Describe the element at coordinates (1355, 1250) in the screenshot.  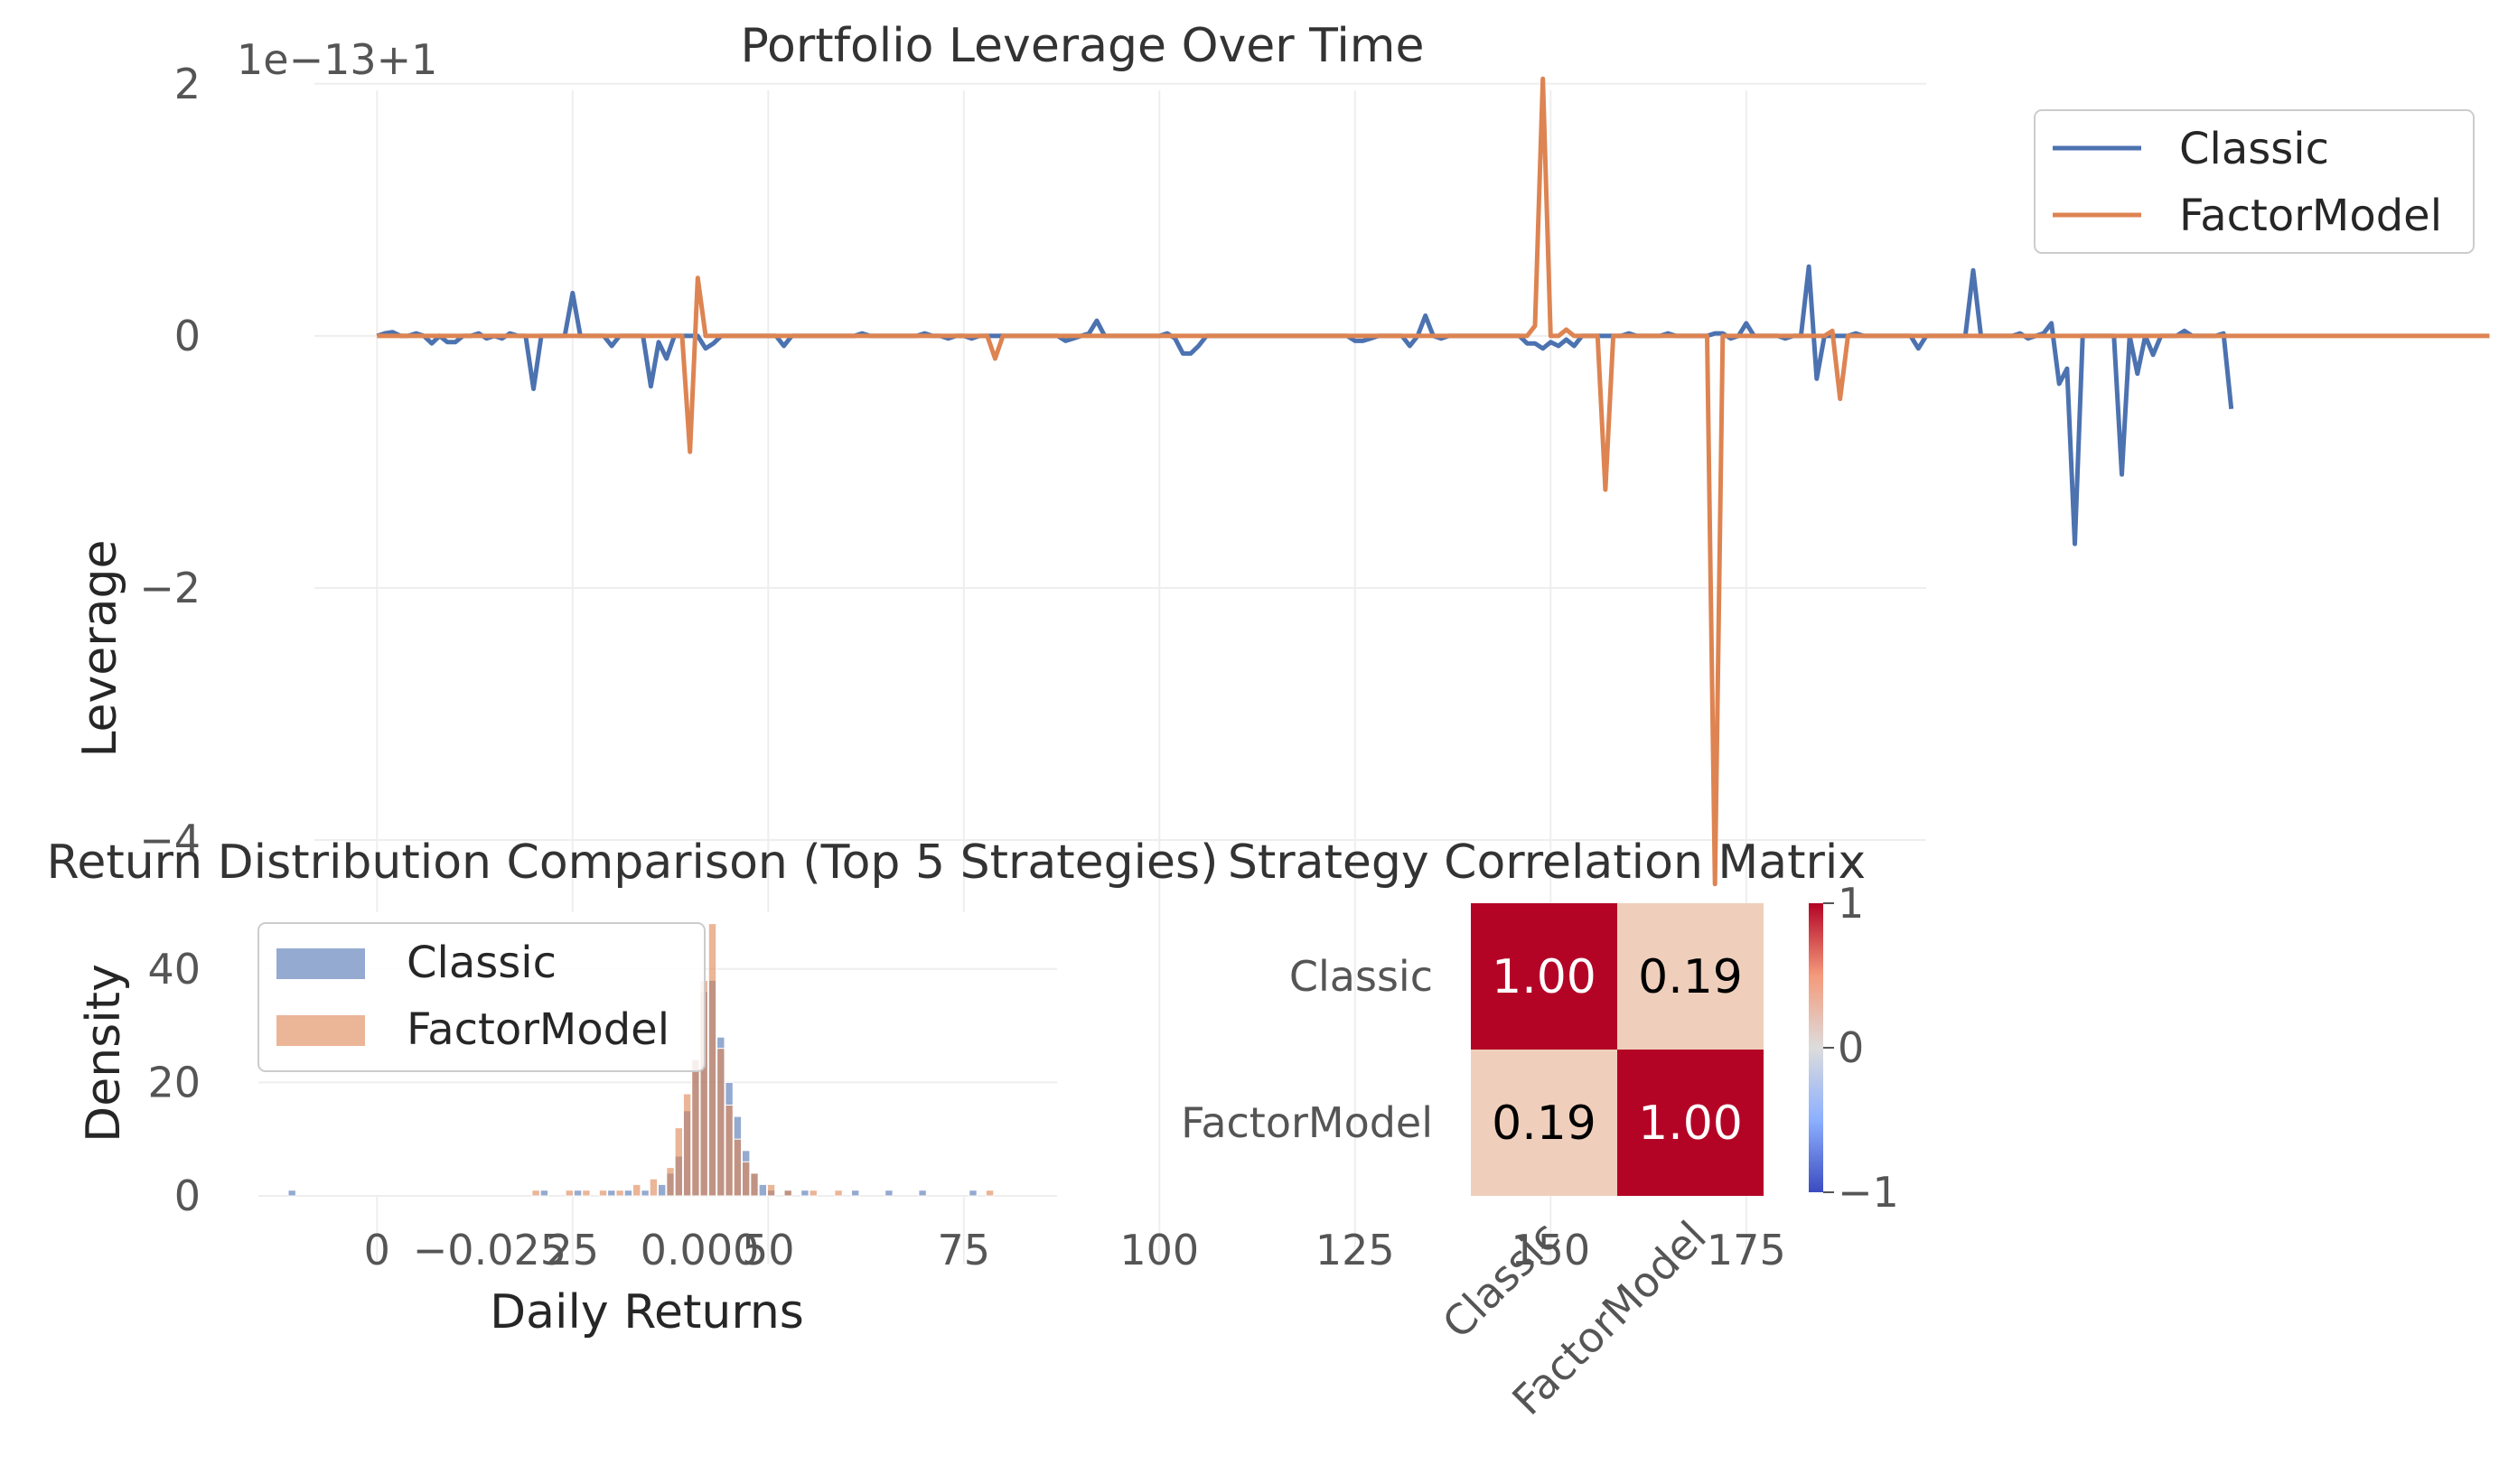
I see `leverage-x-tick-label: 125` at that location.